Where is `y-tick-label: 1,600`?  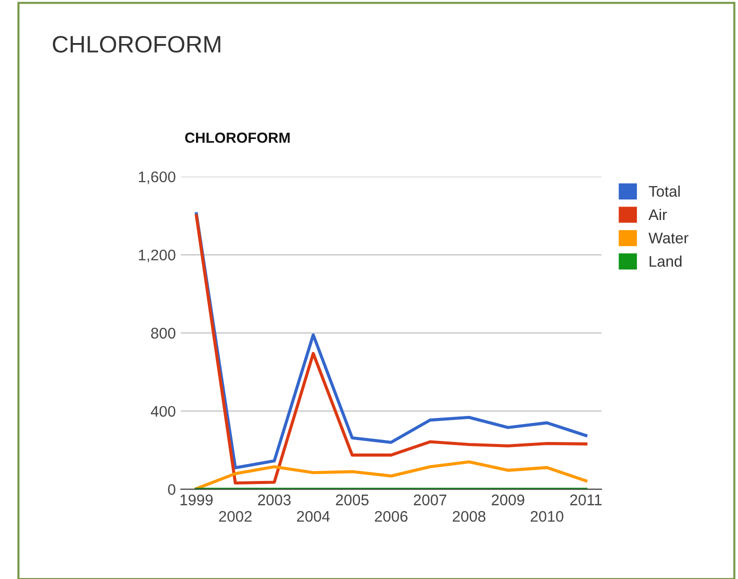
y-tick-label: 1,600 is located at coordinates (157, 177).